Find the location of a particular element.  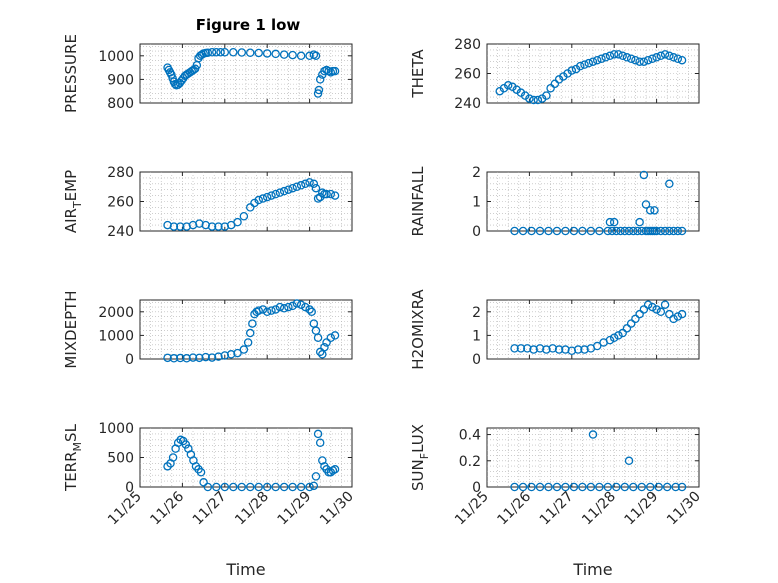

y-tick-label: 1 is located at coordinates (476, 336).